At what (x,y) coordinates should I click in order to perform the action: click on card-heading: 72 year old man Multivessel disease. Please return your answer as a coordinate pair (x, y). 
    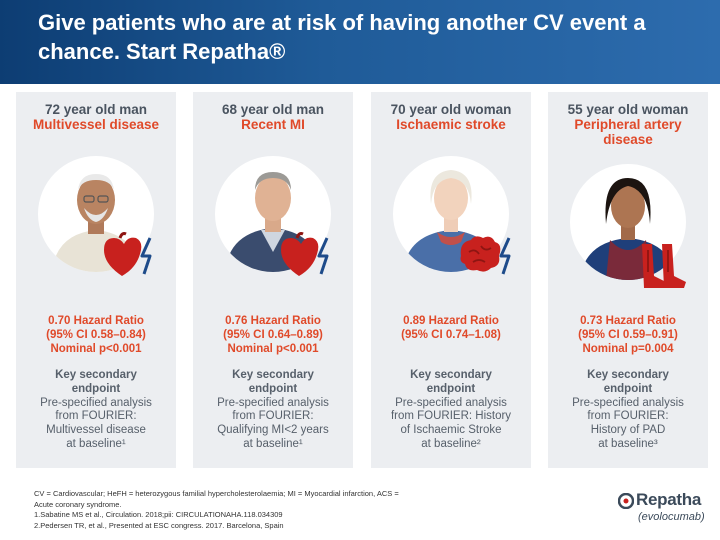
    Looking at the image, I should click on (96, 117).